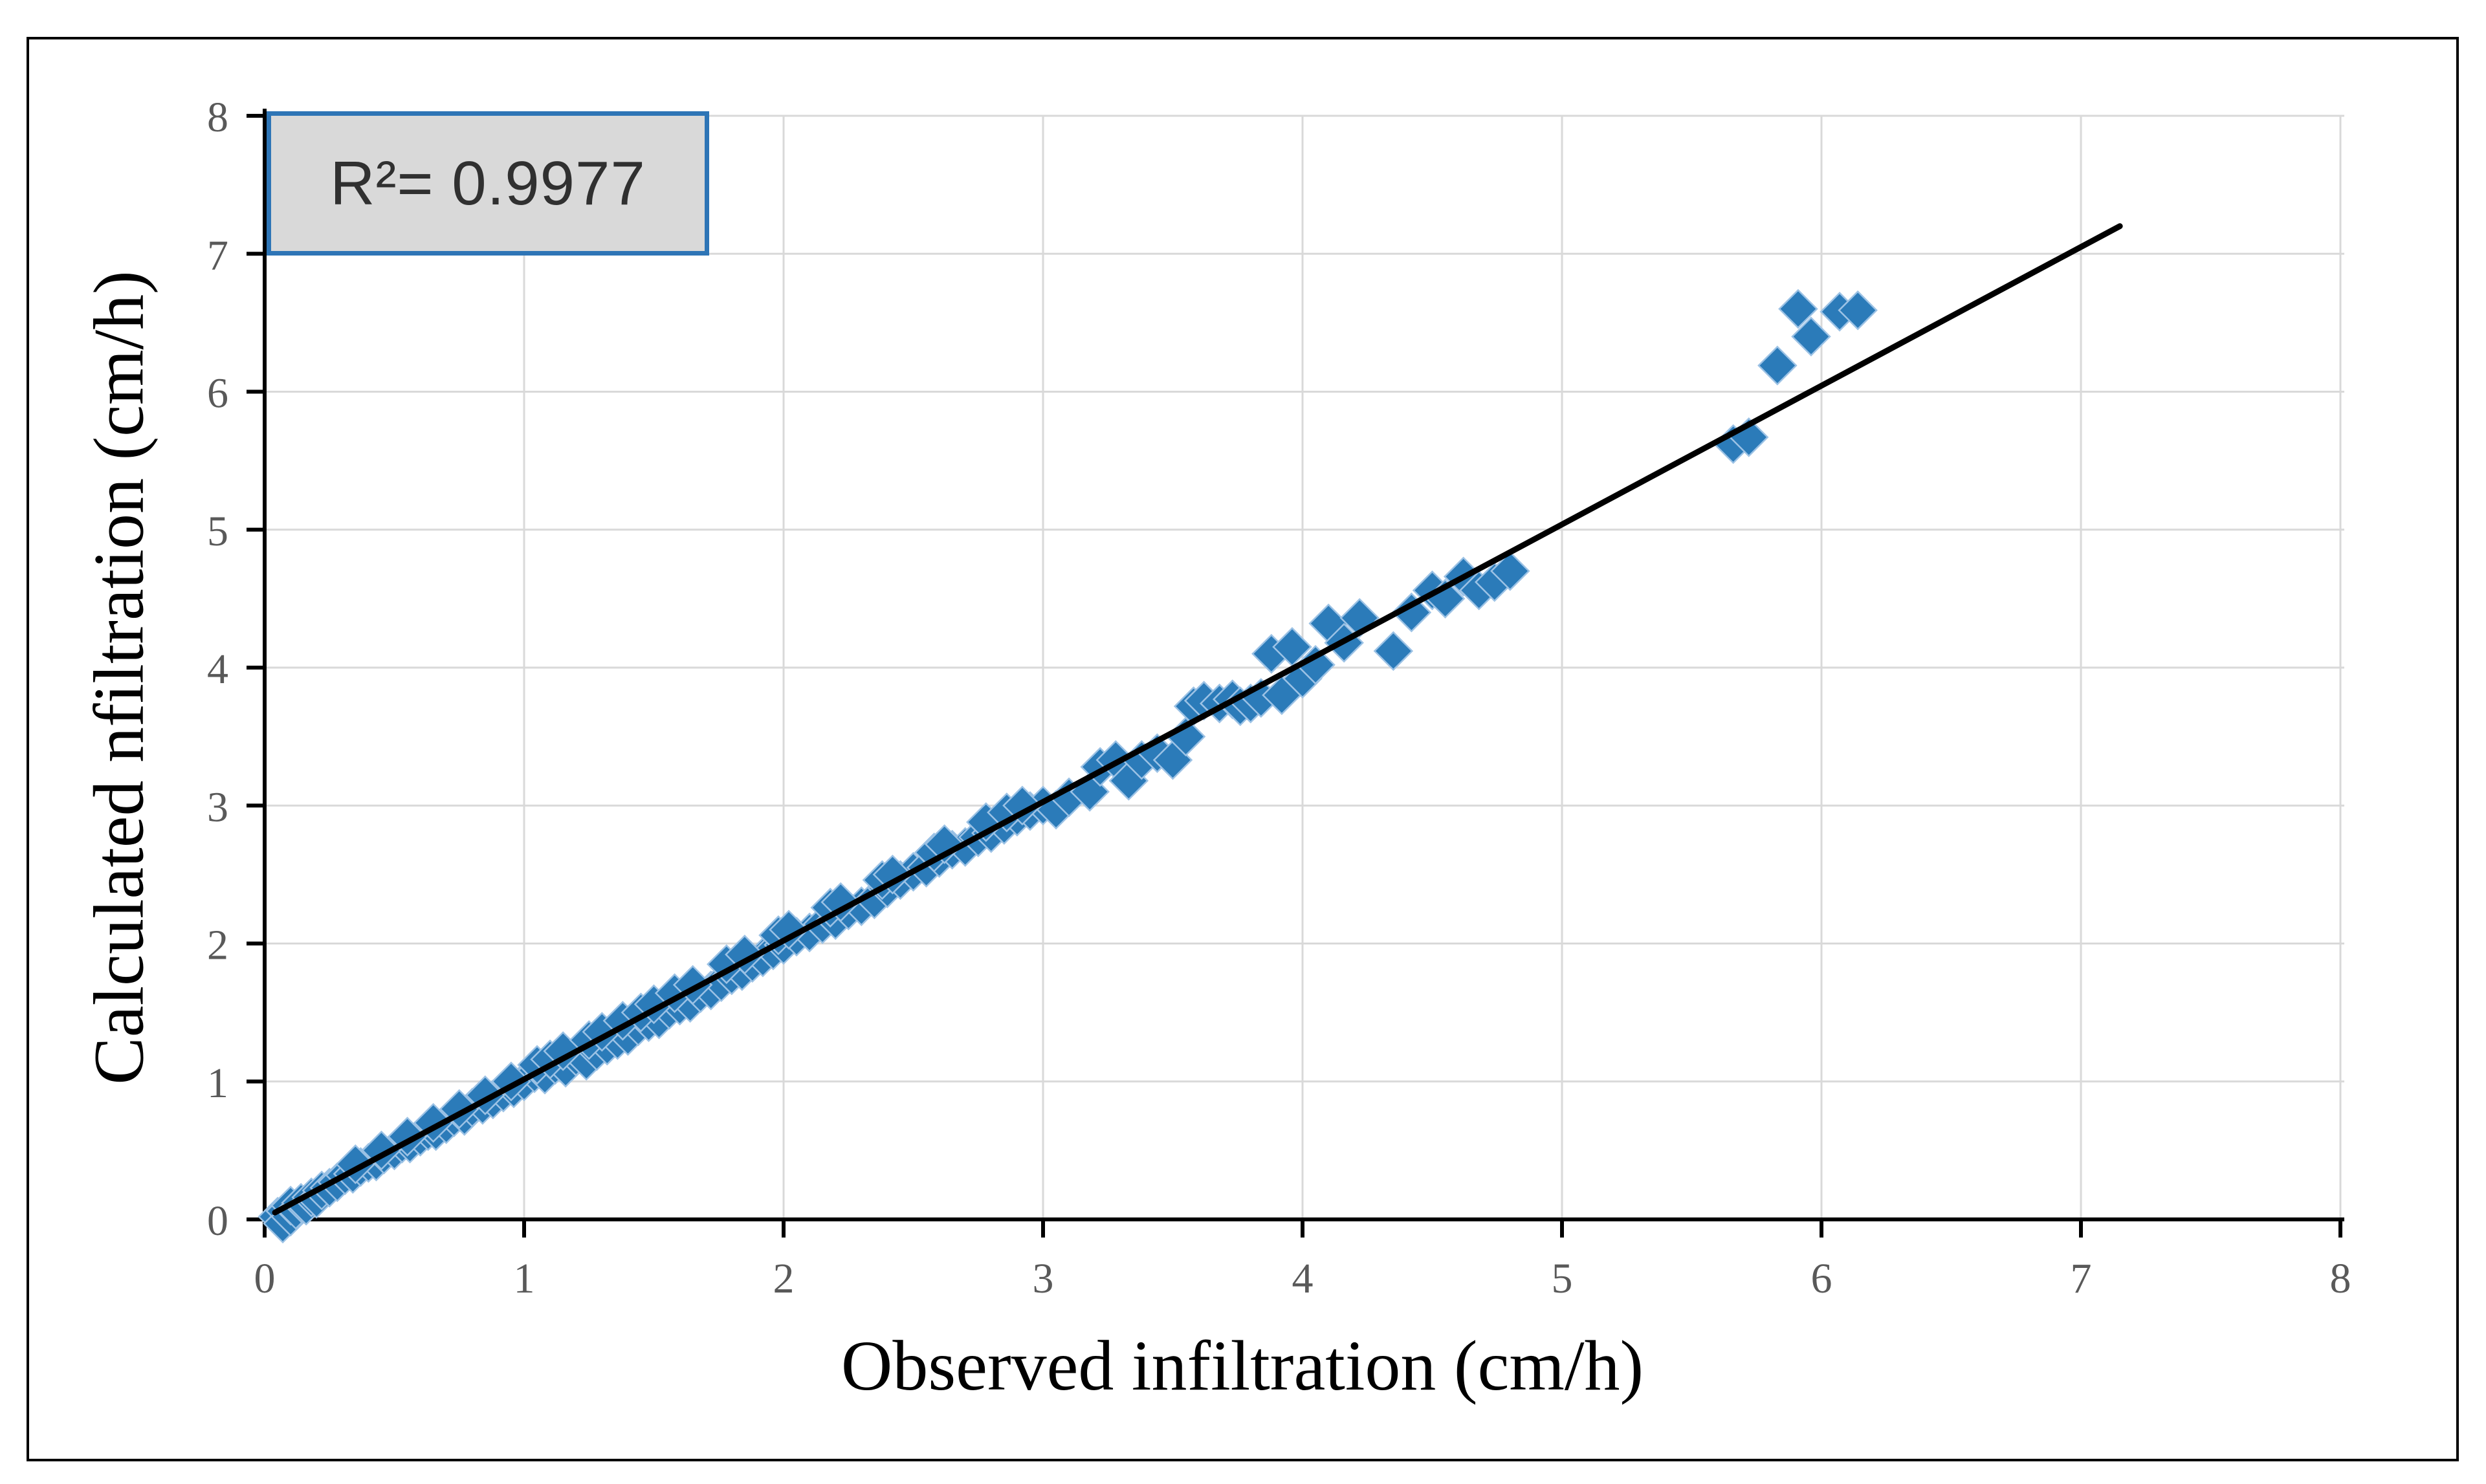 This screenshot has width=2486, height=1484. I want to click on y-tick-label: 0, so click(217, 1221).